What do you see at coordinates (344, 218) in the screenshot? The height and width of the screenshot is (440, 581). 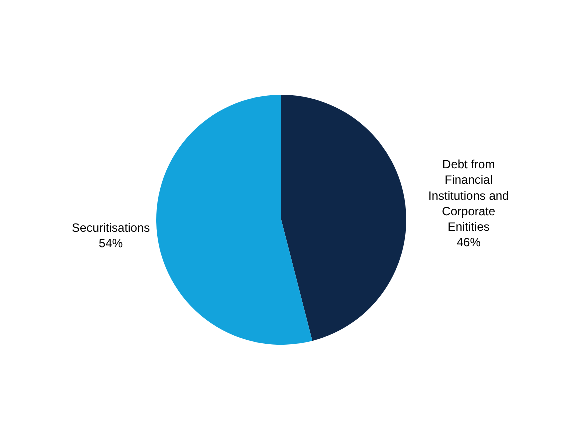 I see `pie-slice` at bounding box center [344, 218].